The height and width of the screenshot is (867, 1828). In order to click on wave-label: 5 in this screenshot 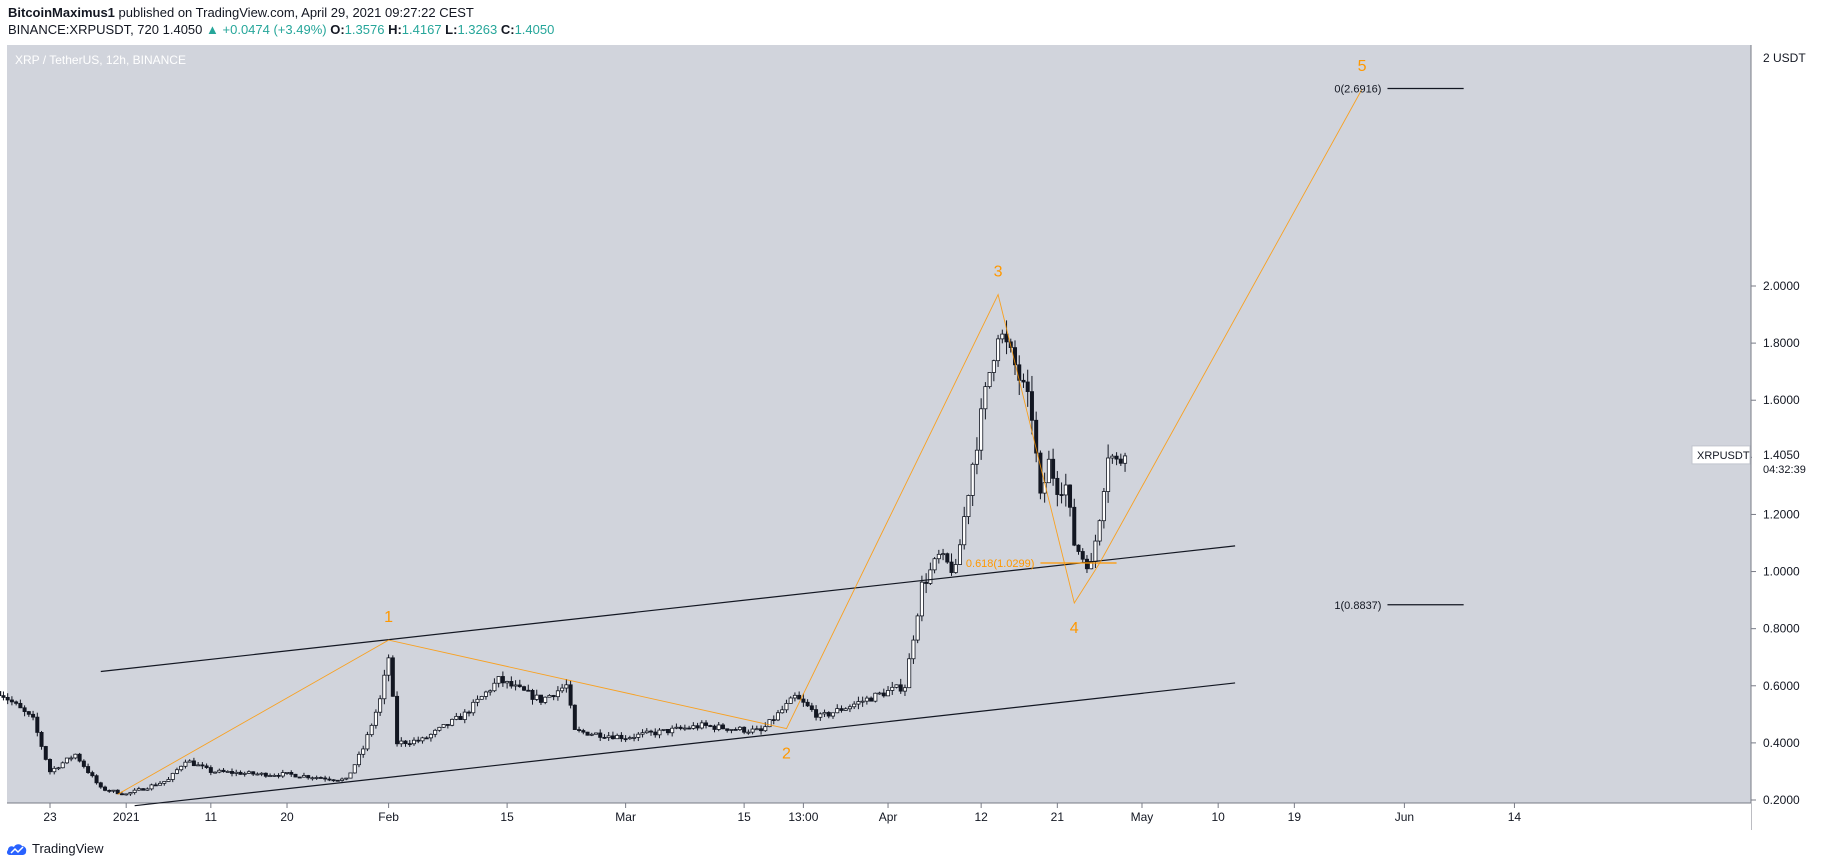, I will do `click(1362, 66)`.